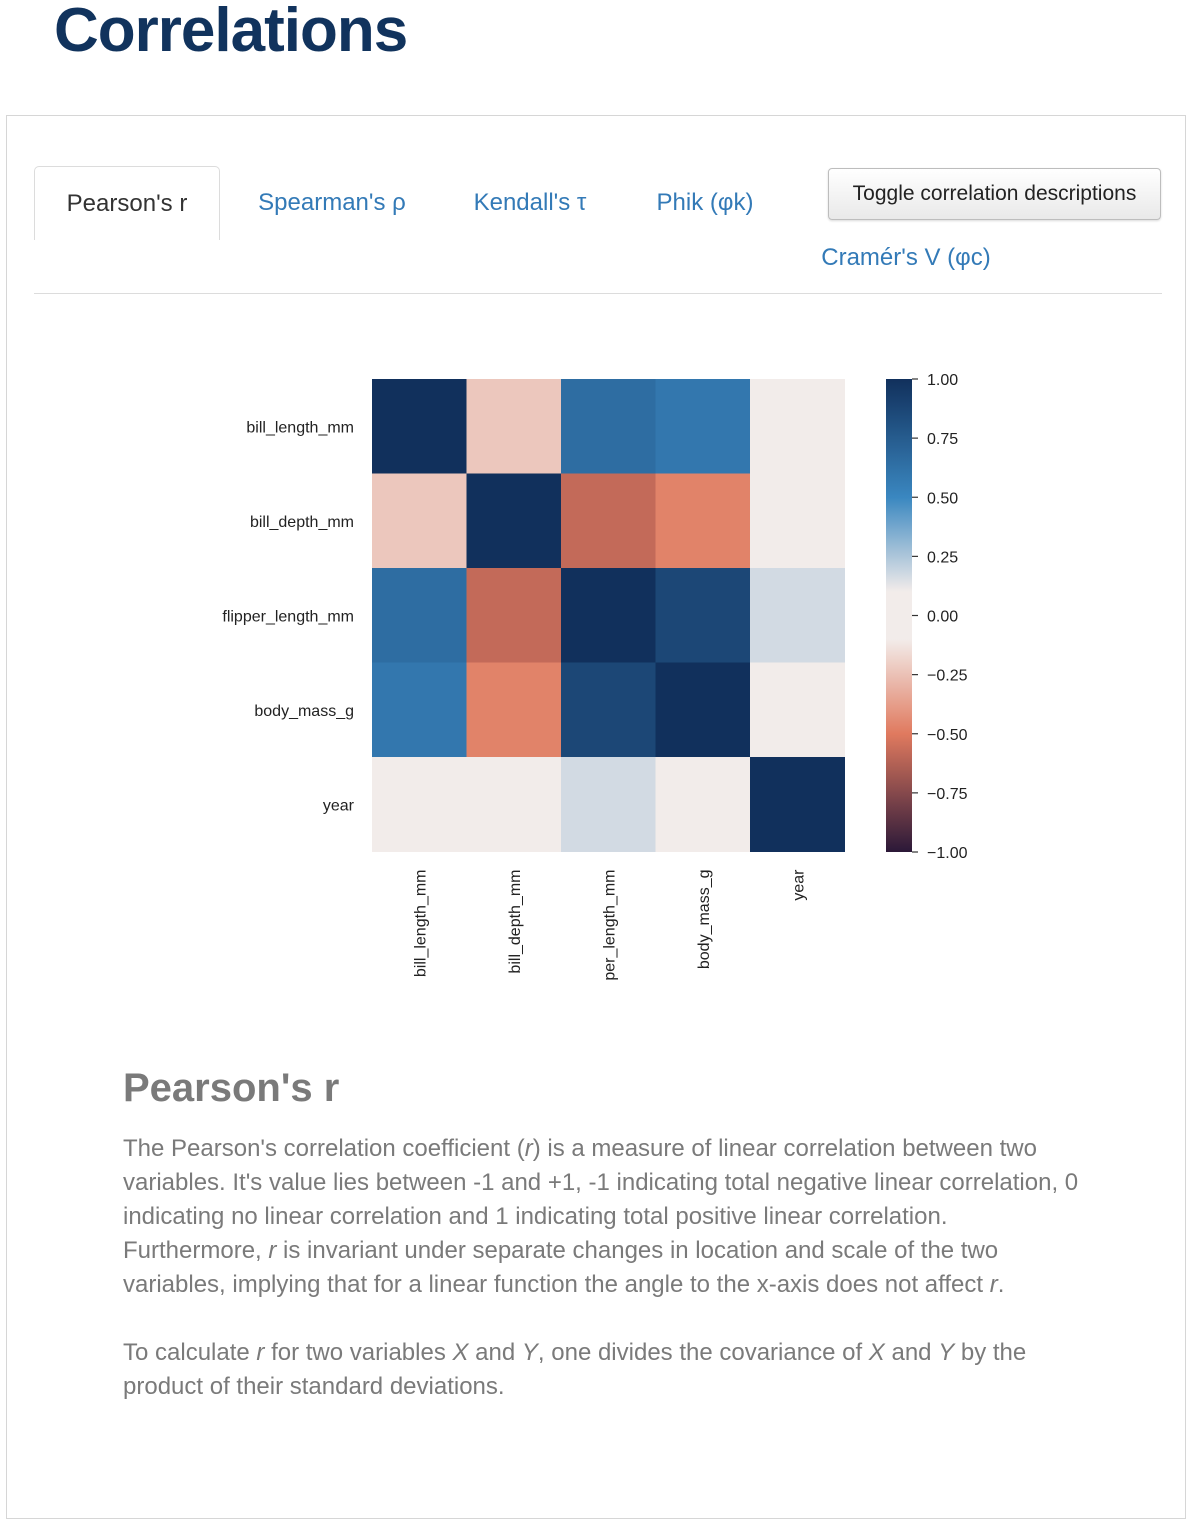 This screenshot has height=1526, width=1194. I want to click on tab-cramers-v: Cramér's V (φc), so click(906, 257).